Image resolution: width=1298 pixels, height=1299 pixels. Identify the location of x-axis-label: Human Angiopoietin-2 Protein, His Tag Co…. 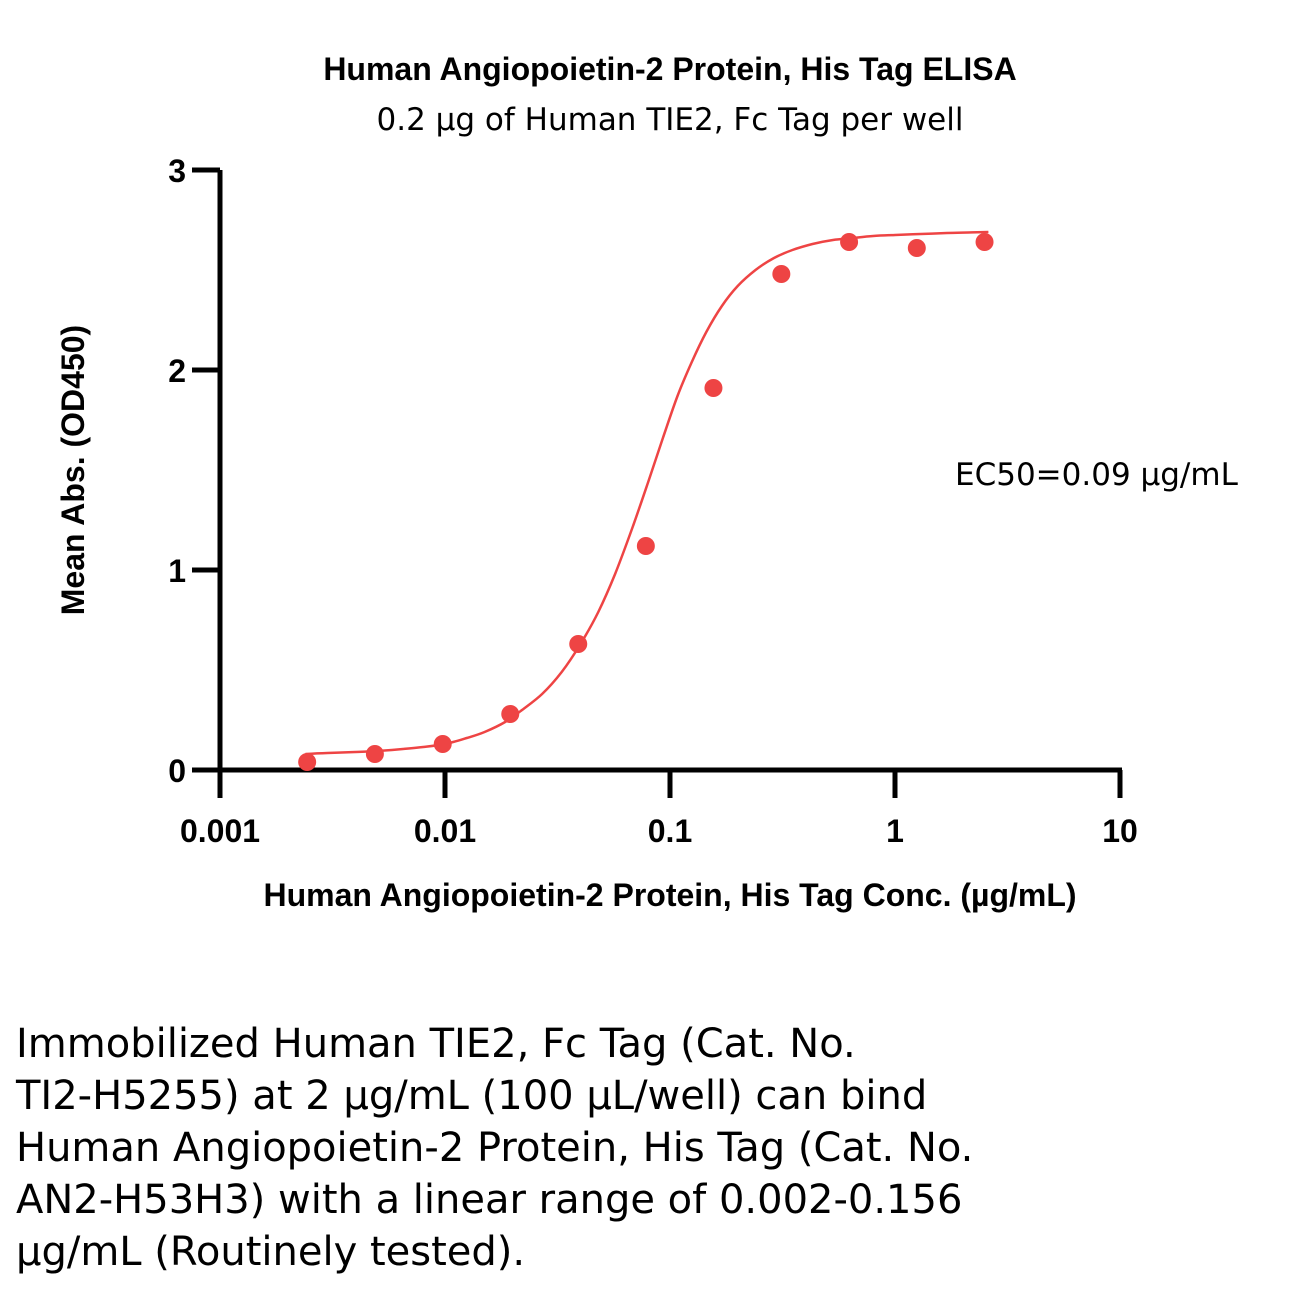
(669, 895).